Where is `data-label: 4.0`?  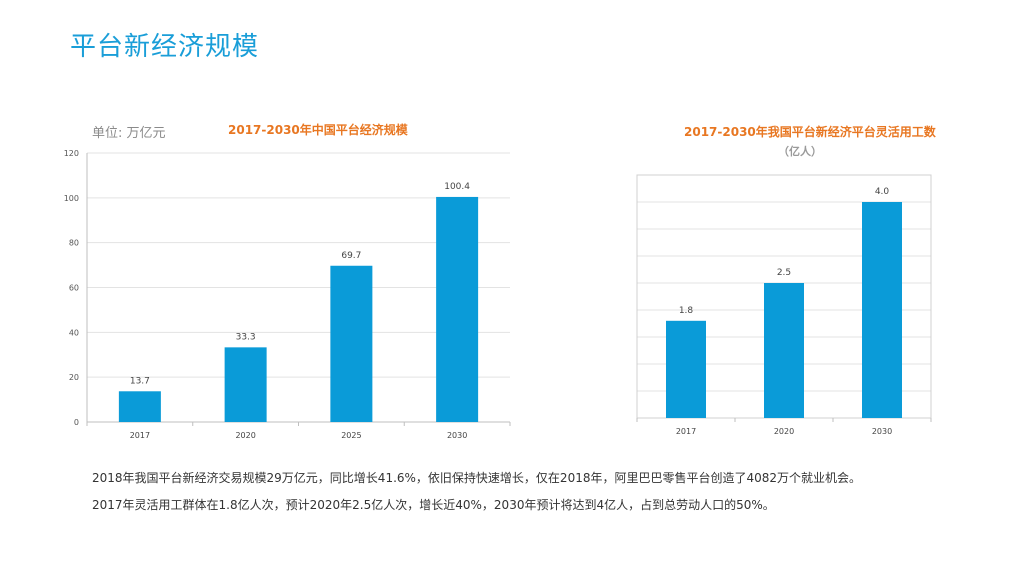 data-label: 4.0 is located at coordinates (882, 192).